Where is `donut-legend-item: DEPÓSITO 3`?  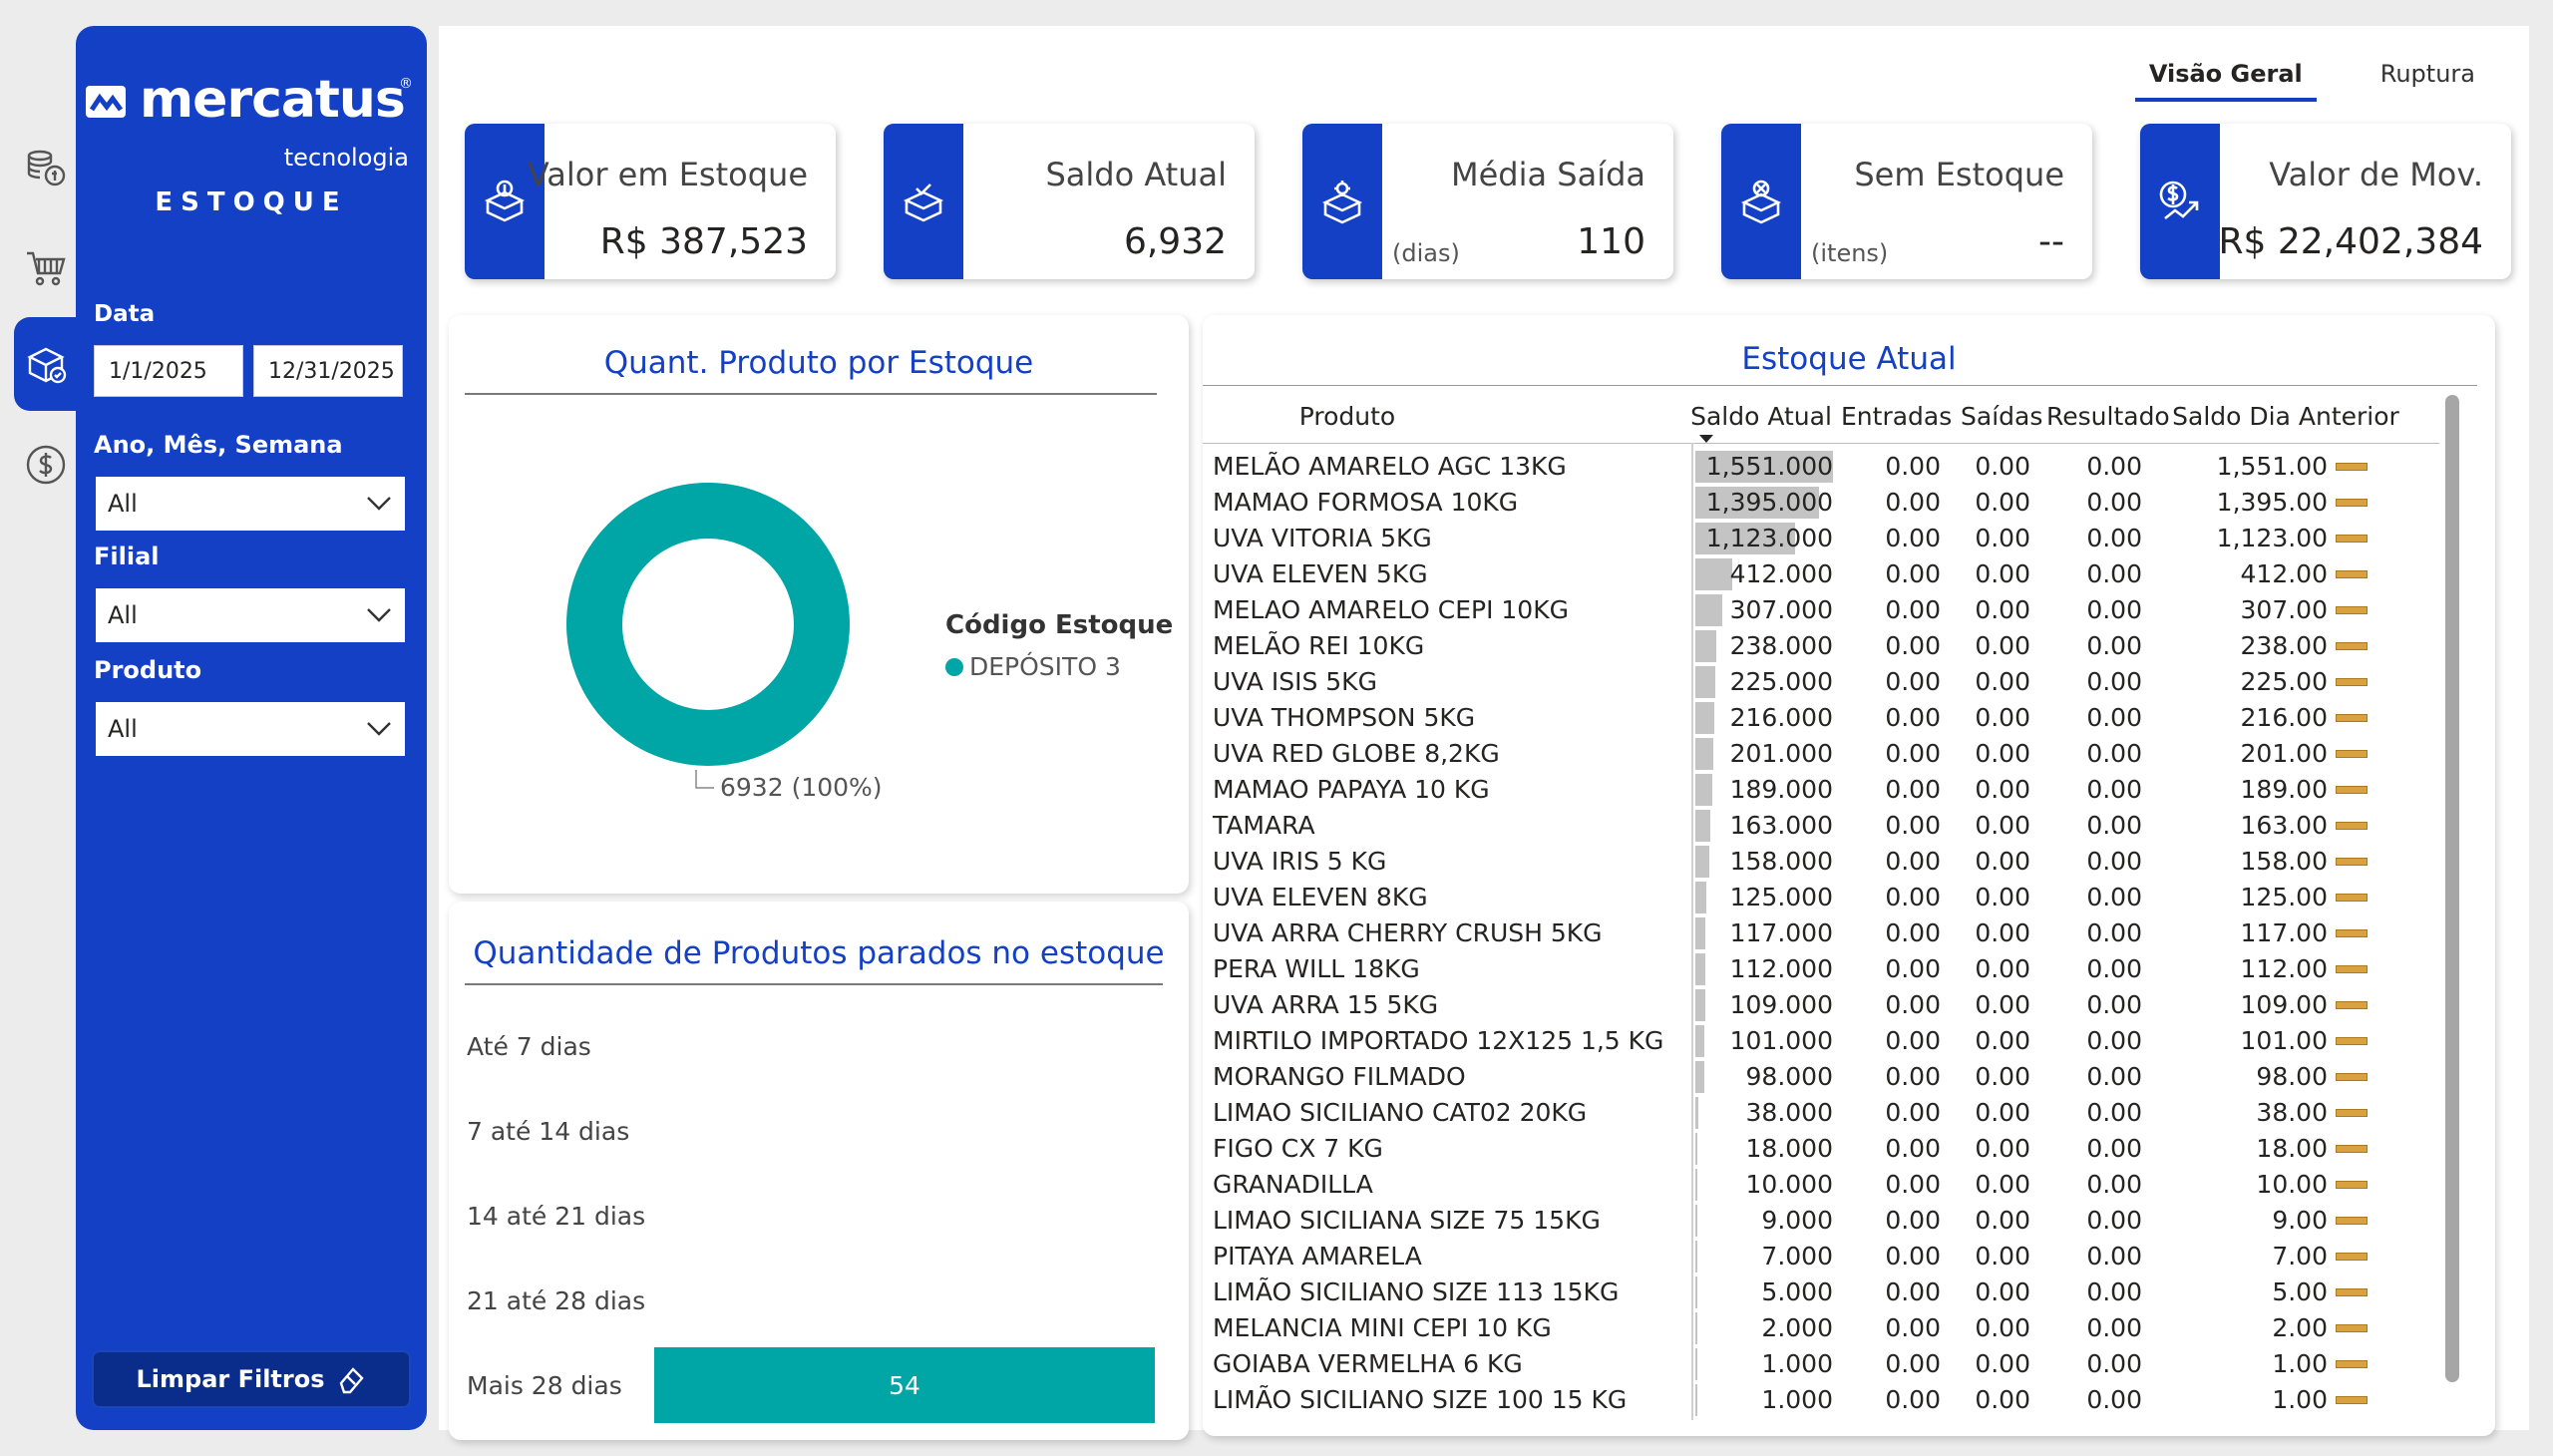 donut-legend-item: DEPÓSITO 3 is located at coordinates (1033, 666).